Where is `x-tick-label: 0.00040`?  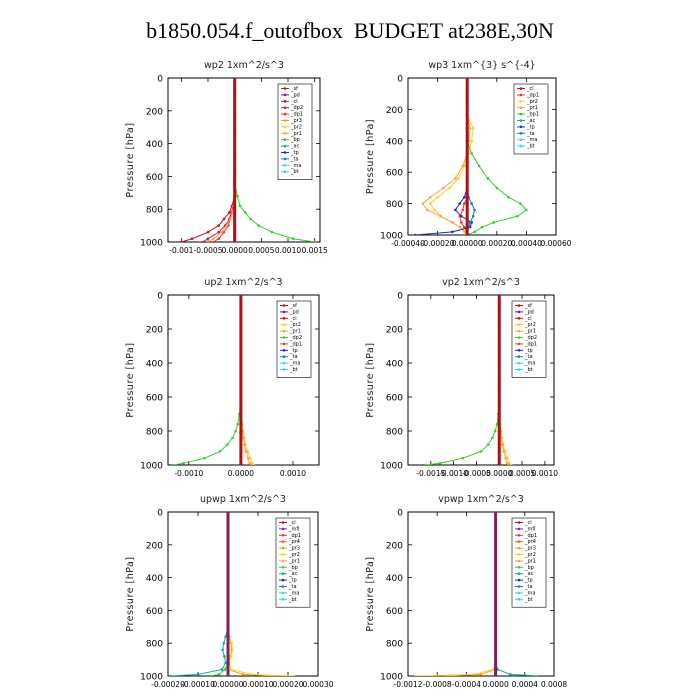
x-tick-label: 0.00040 is located at coordinates (526, 243).